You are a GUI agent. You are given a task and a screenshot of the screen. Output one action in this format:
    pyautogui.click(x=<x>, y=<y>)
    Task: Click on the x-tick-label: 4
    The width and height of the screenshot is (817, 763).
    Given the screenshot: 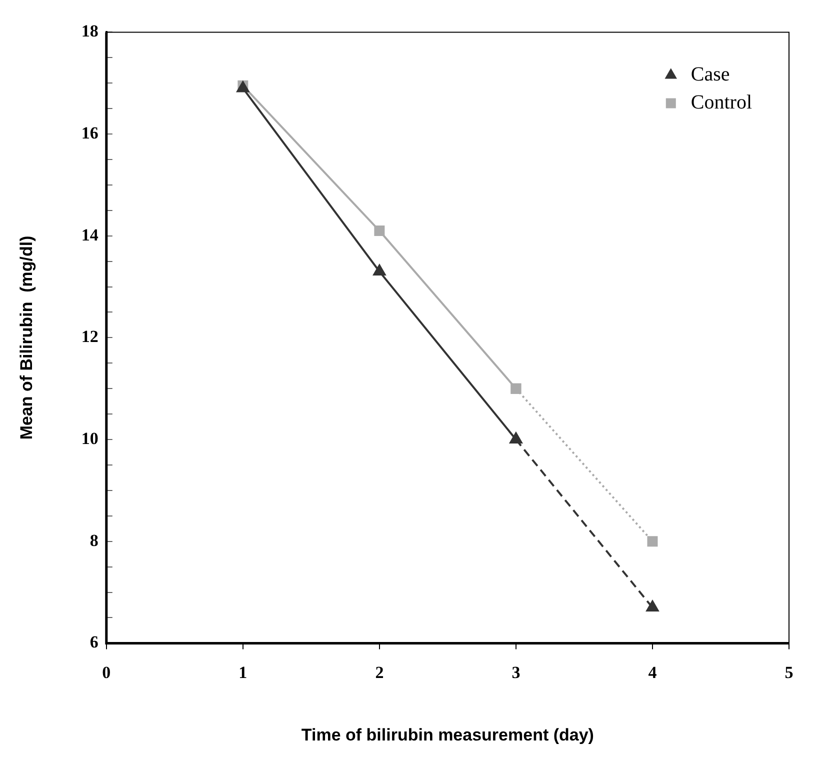 What is the action you would take?
    pyautogui.click(x=653, y=672)
    